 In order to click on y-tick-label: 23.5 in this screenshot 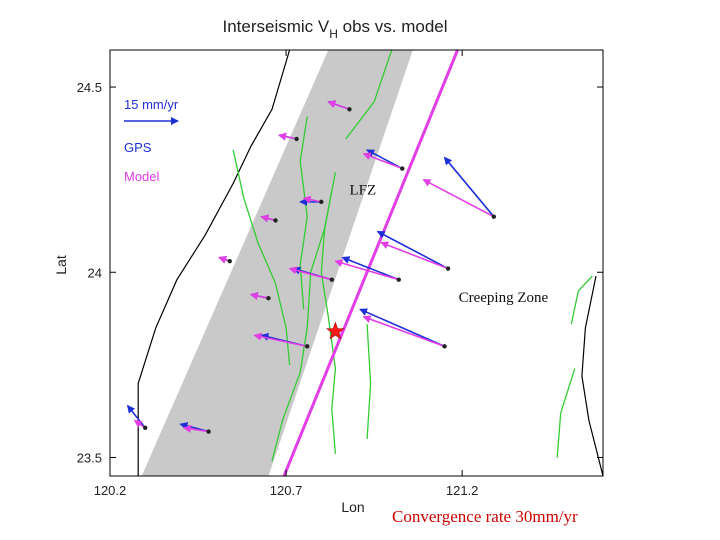, I will do `click(89, 457)`.